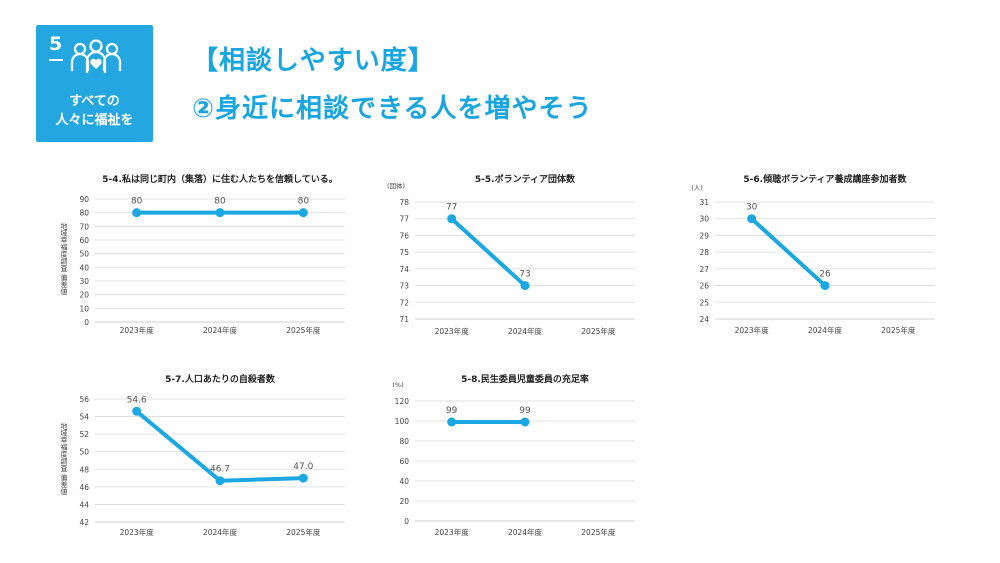  I want to click on y-tick-label: 25, so click(704, 302).